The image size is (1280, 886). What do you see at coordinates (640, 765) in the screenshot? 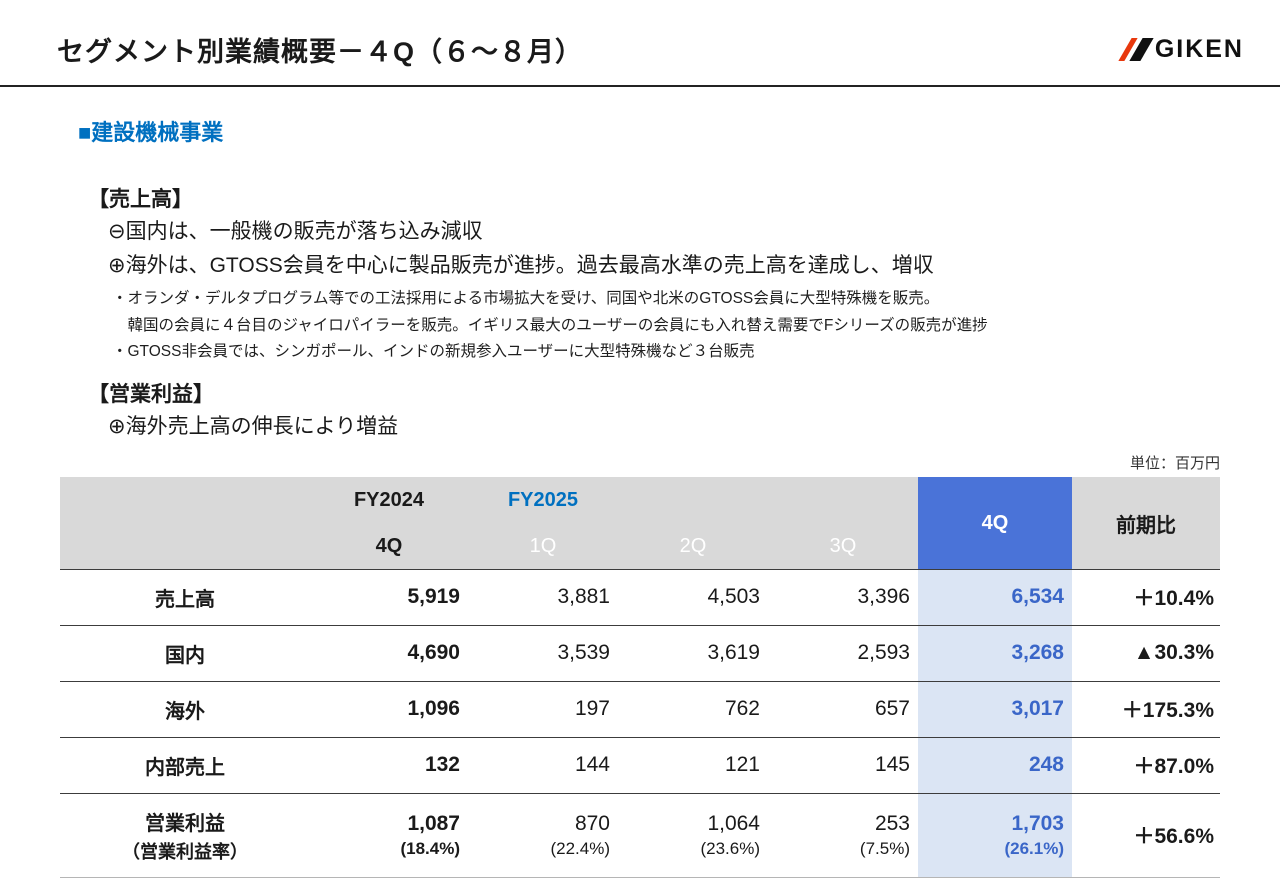
I see `table-row-internal-sales: 内部売上 132 144 121 145 248 ＋87.0%` at bounding box center [640, 765].